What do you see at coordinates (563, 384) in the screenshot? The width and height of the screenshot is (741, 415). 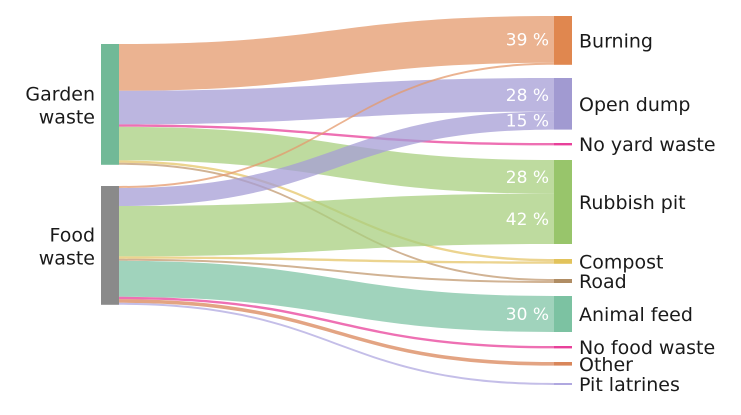 I see `node-pit_latrines` at bounding box center [563, 384].